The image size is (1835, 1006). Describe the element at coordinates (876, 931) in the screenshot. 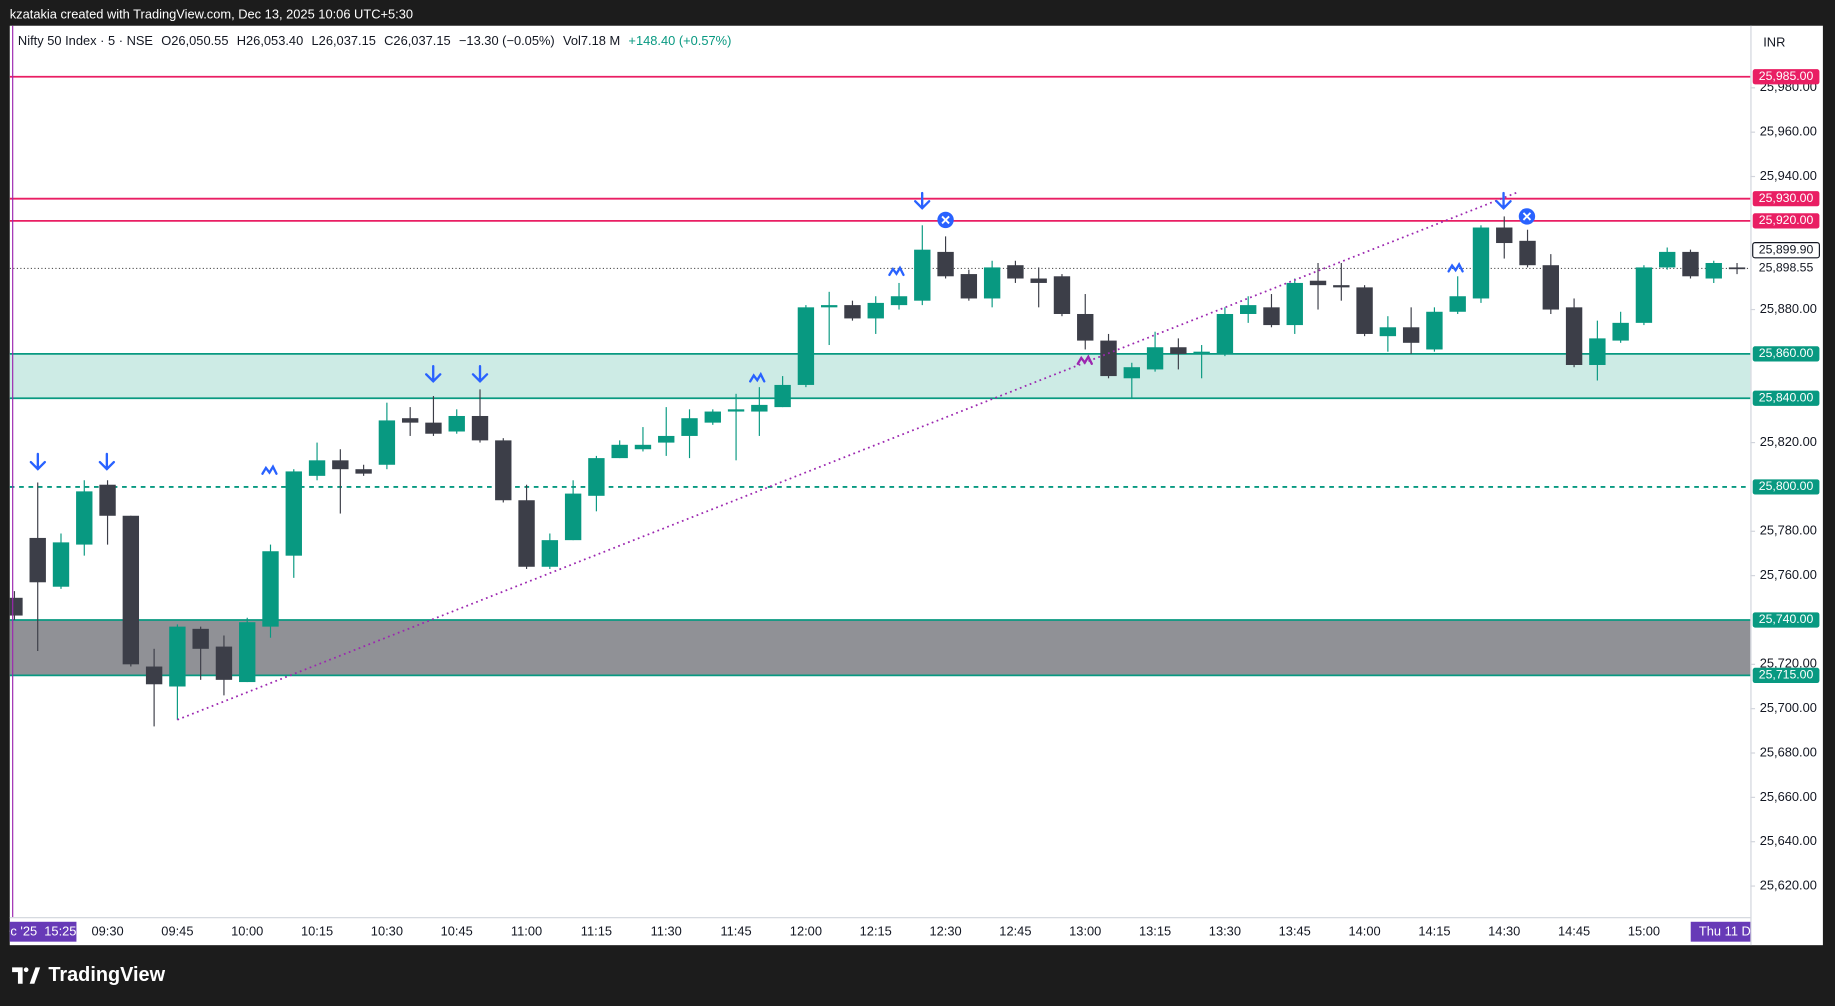

I see `x-tick-label: 12:15` at that location.